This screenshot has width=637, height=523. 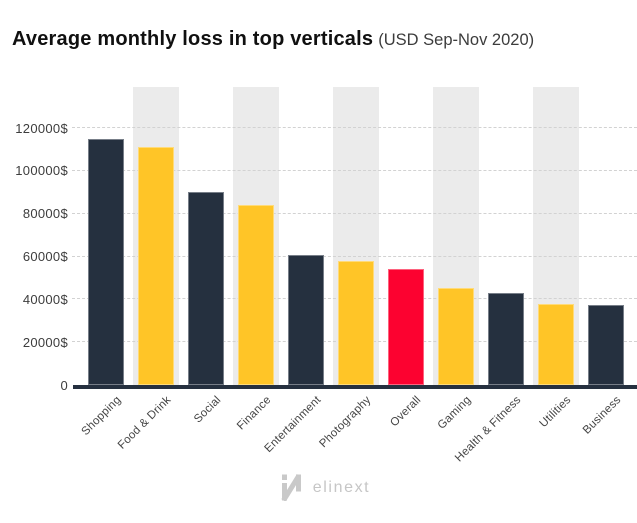 What do you see at coordinates (45, 299) in the screenshot?
I see `y-tick-label: 40000$` at bounding box center [45, 299].